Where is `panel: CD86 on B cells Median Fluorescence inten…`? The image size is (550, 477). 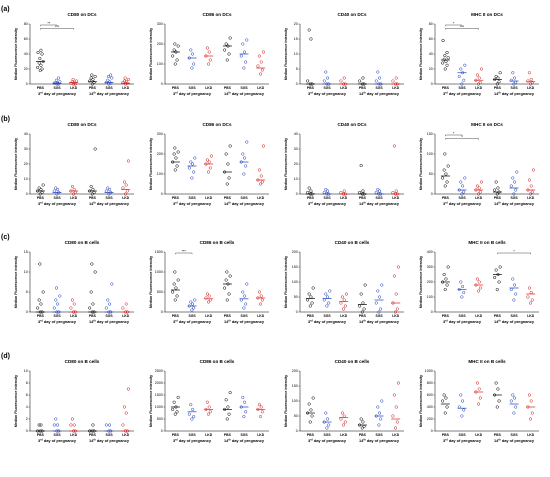
panel: CD86 on B cells Median Fluorescence inten… is located at coordinates (209, 282).